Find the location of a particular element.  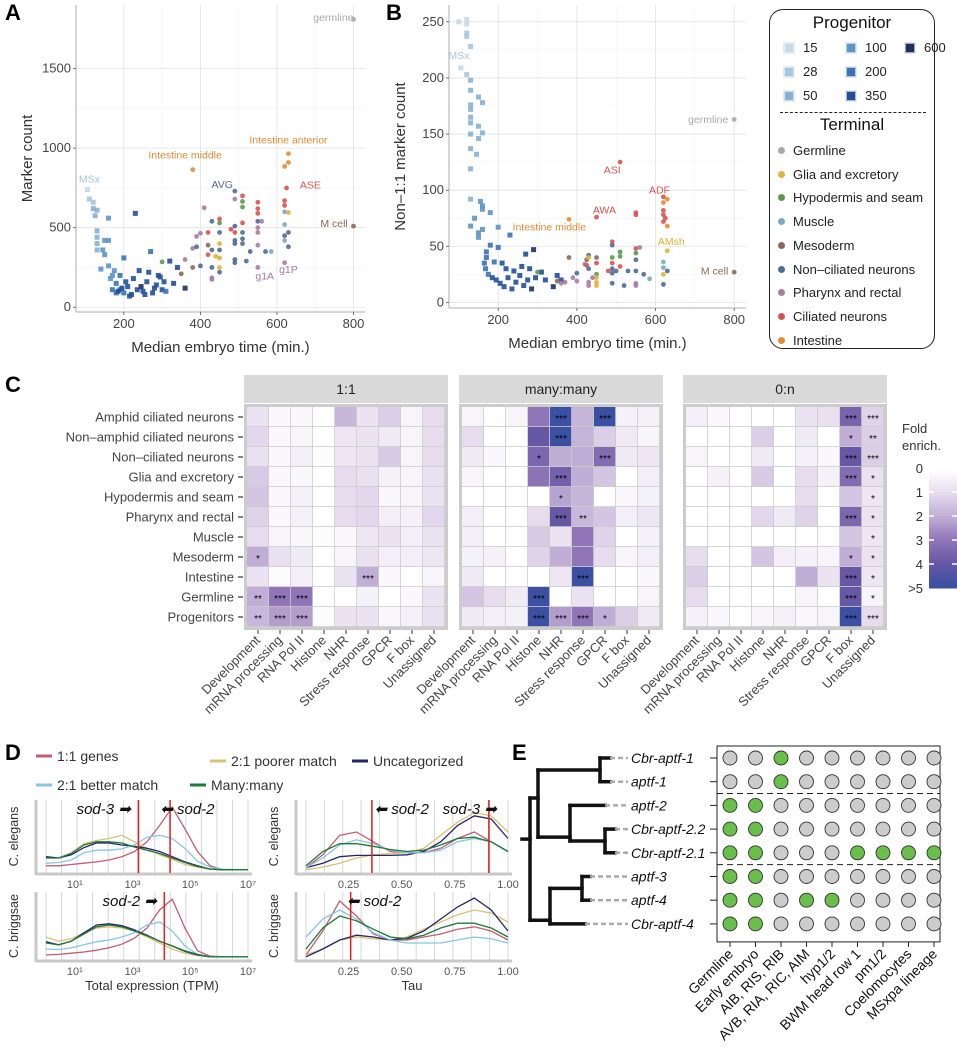

x-axis-title: Median embryo time (min.) is located at coordinates (220, 347).